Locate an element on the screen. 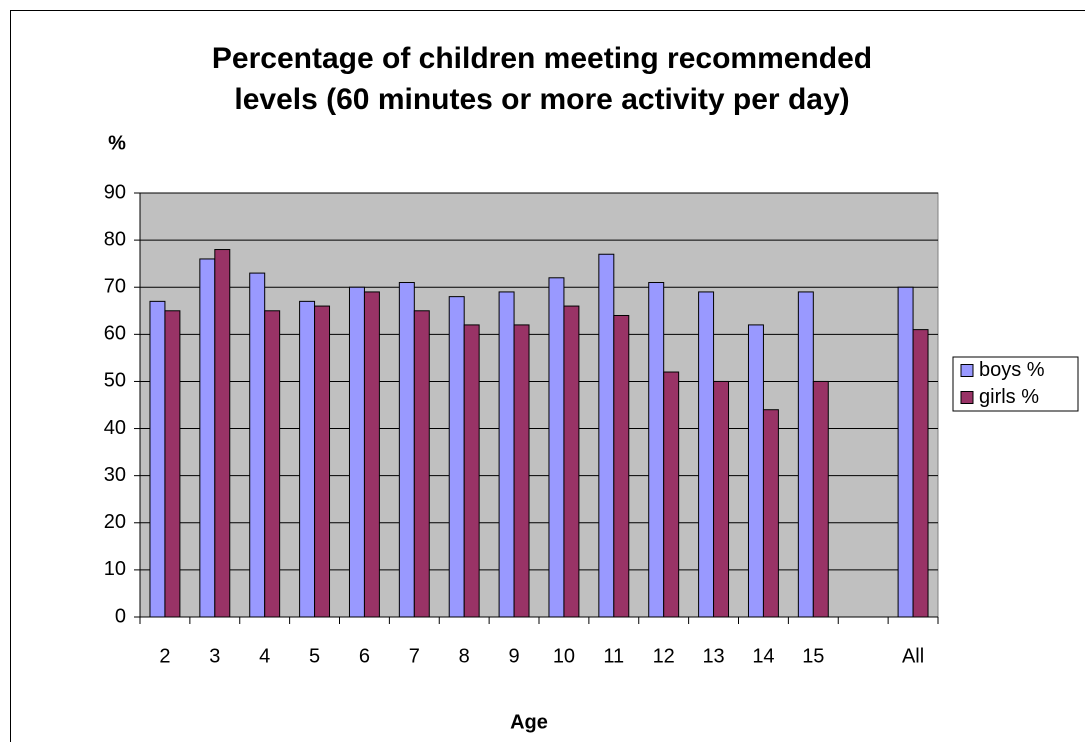  y-axis-label: % is located at coordinates (117, 143).